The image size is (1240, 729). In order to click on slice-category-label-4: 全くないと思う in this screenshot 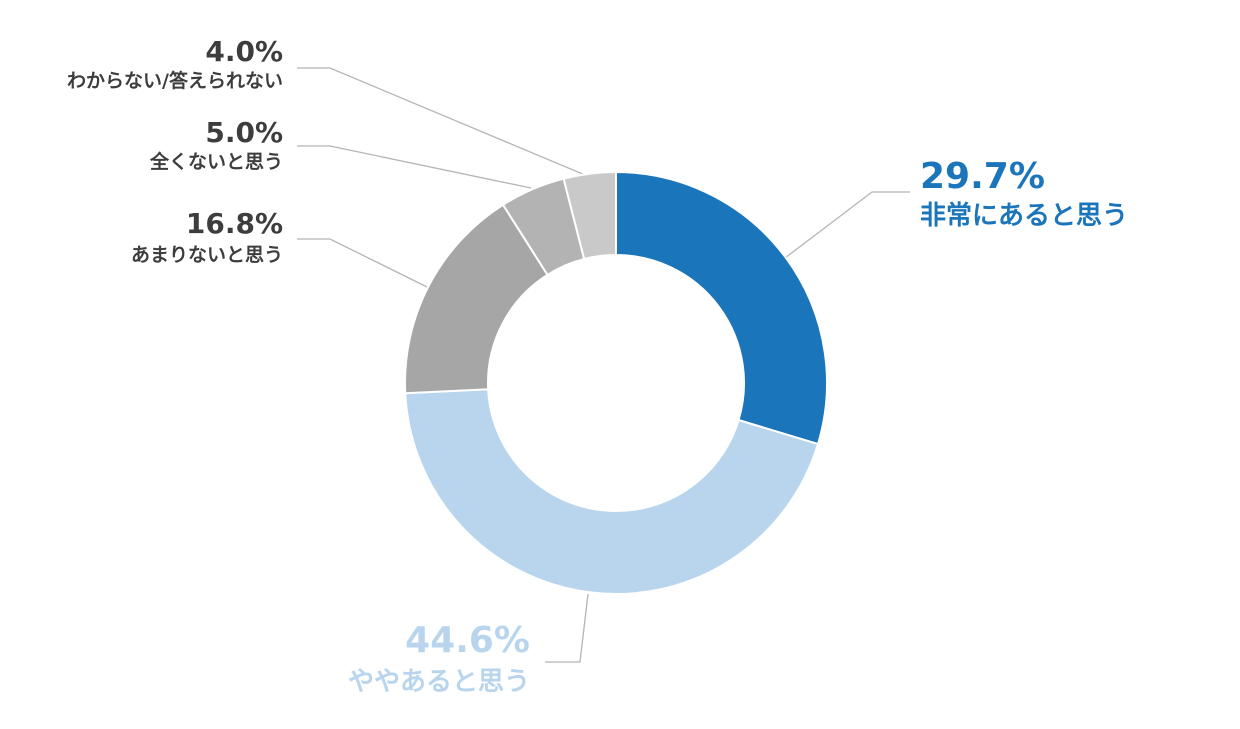, I will do `click(216, 161)`.